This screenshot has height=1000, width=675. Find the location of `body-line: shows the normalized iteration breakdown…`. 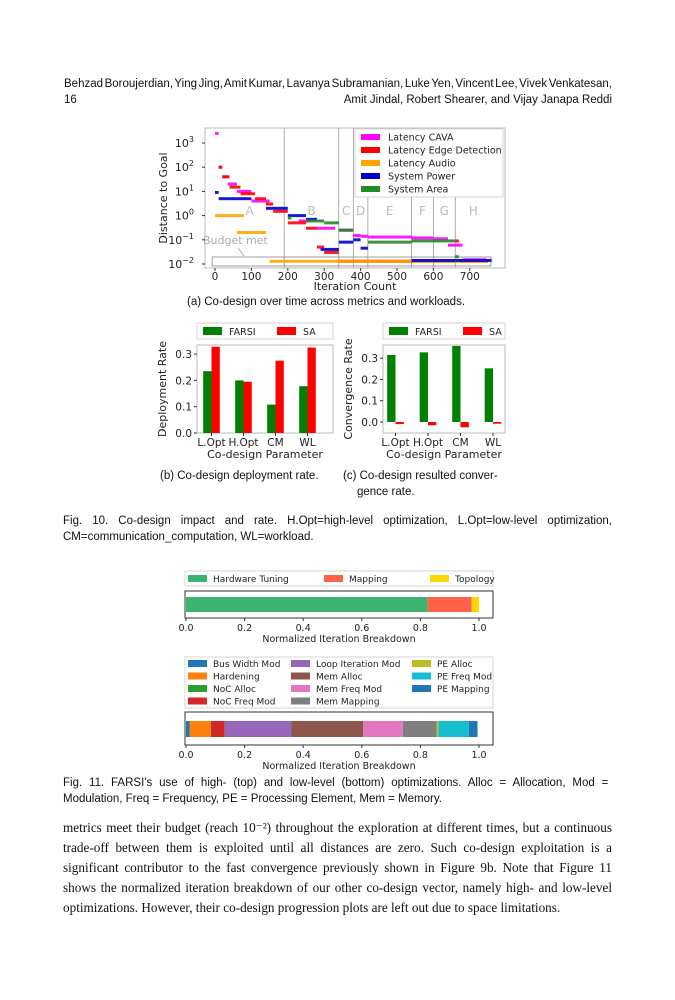

body-line: shows the normalized iteration breakdown… is located at coordinates (337, 887).